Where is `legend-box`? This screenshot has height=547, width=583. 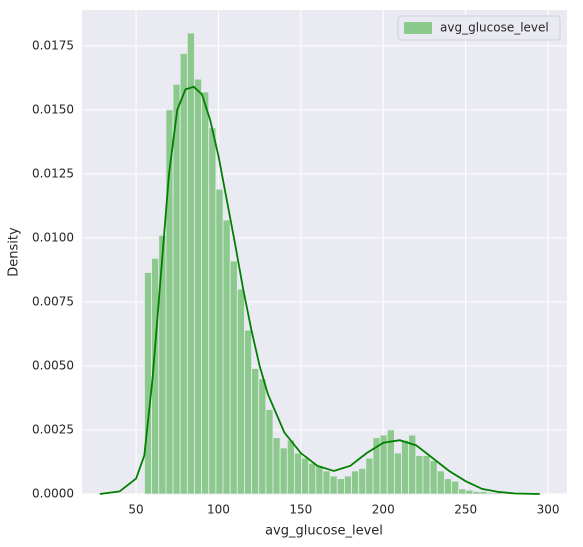 legend-box is located at coordinates (479, 28).